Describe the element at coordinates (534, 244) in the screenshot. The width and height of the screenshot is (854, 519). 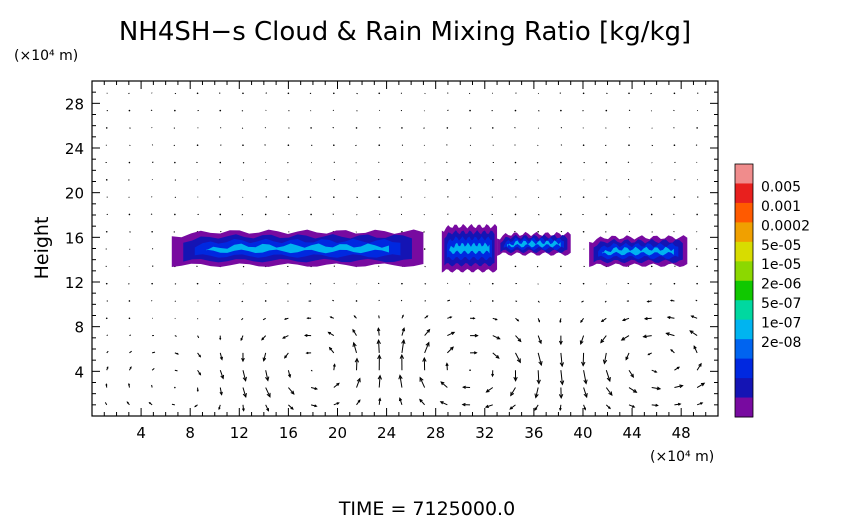
I see `cloud-contour` at that location.